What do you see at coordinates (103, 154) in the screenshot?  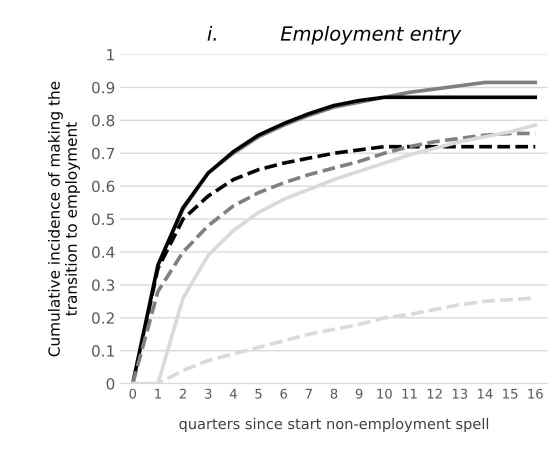 I see `y-tick-label: 0.7` at bounding box center [103, 154].